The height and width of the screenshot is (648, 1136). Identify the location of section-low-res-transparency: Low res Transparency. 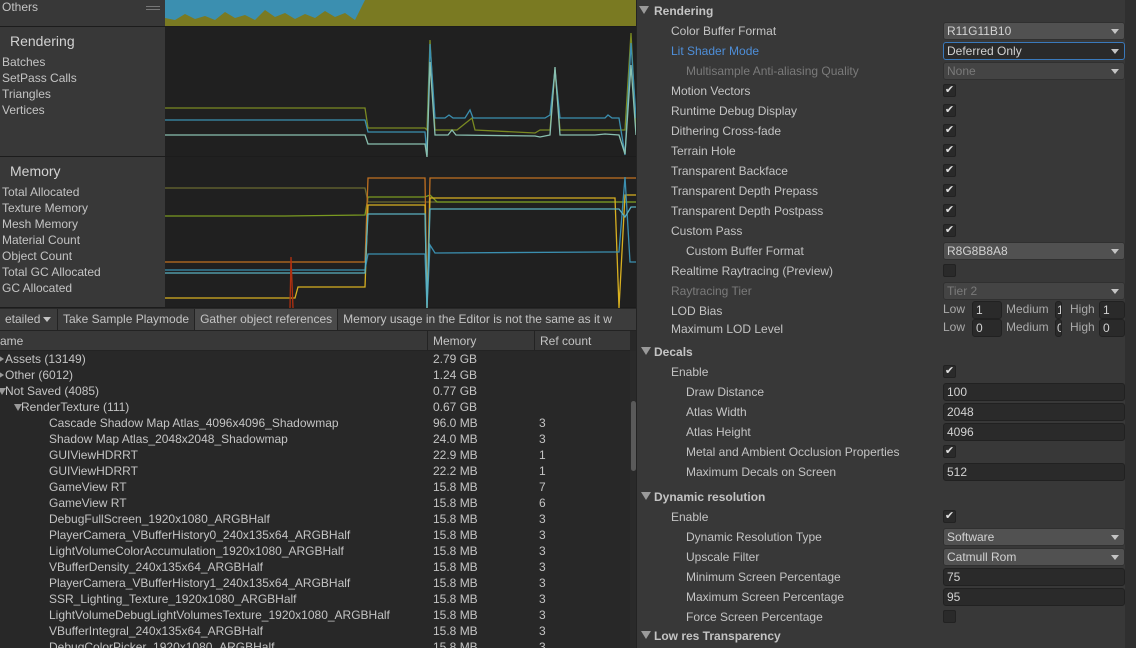
(881, 636).